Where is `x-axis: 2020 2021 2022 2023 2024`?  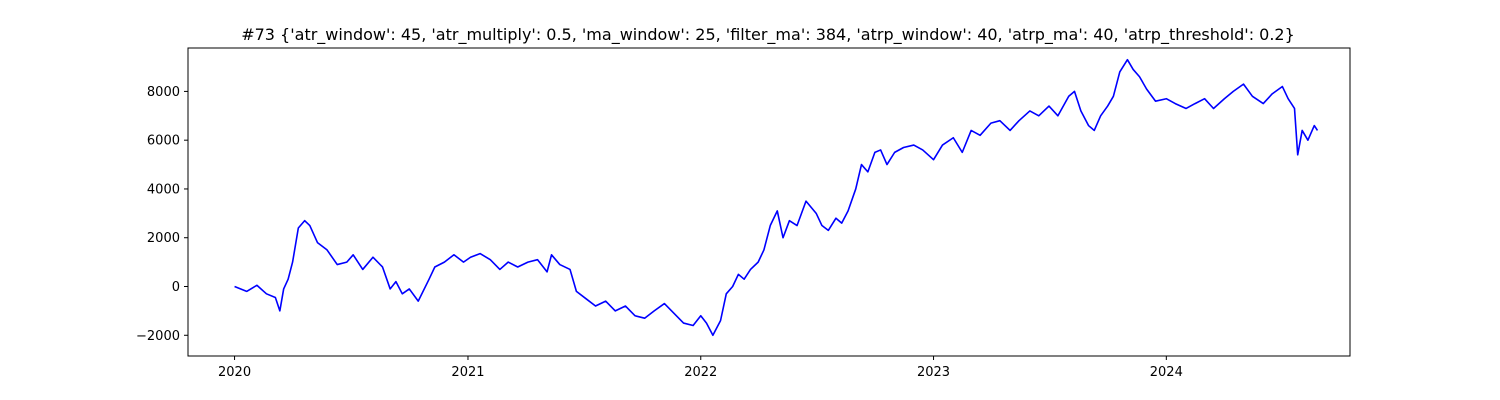 x-axis: 2020 2021 2022 2023 2024 is located at coordinates (700, 368).